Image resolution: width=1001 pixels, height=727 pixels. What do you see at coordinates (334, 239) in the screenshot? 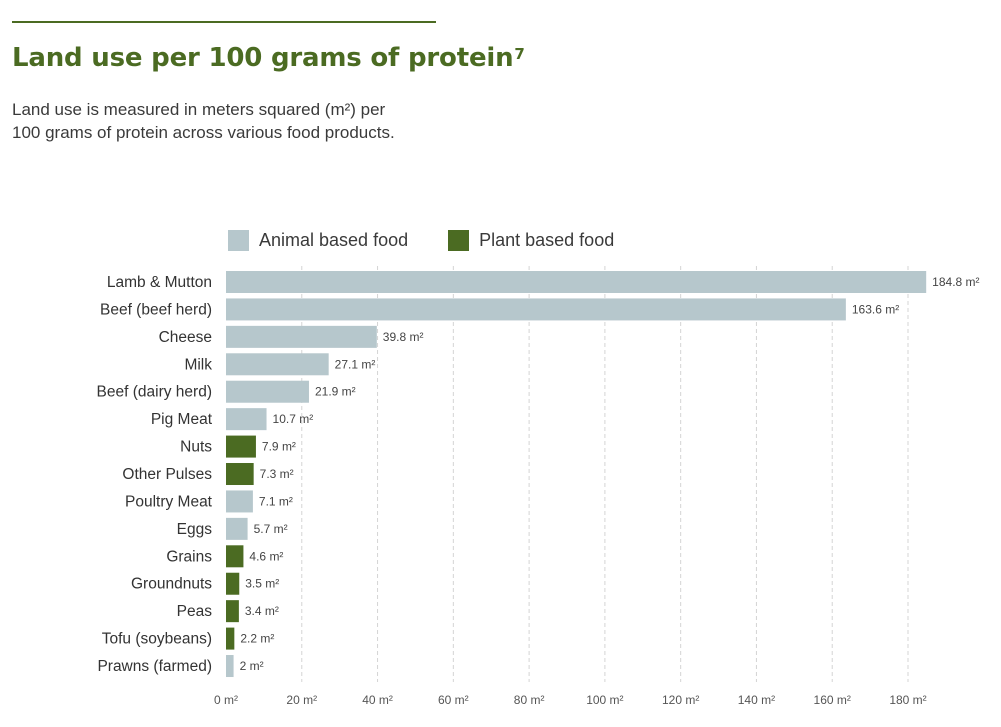
I see `legend-label-animal: Animal based food` at bounding box center [334, 239].